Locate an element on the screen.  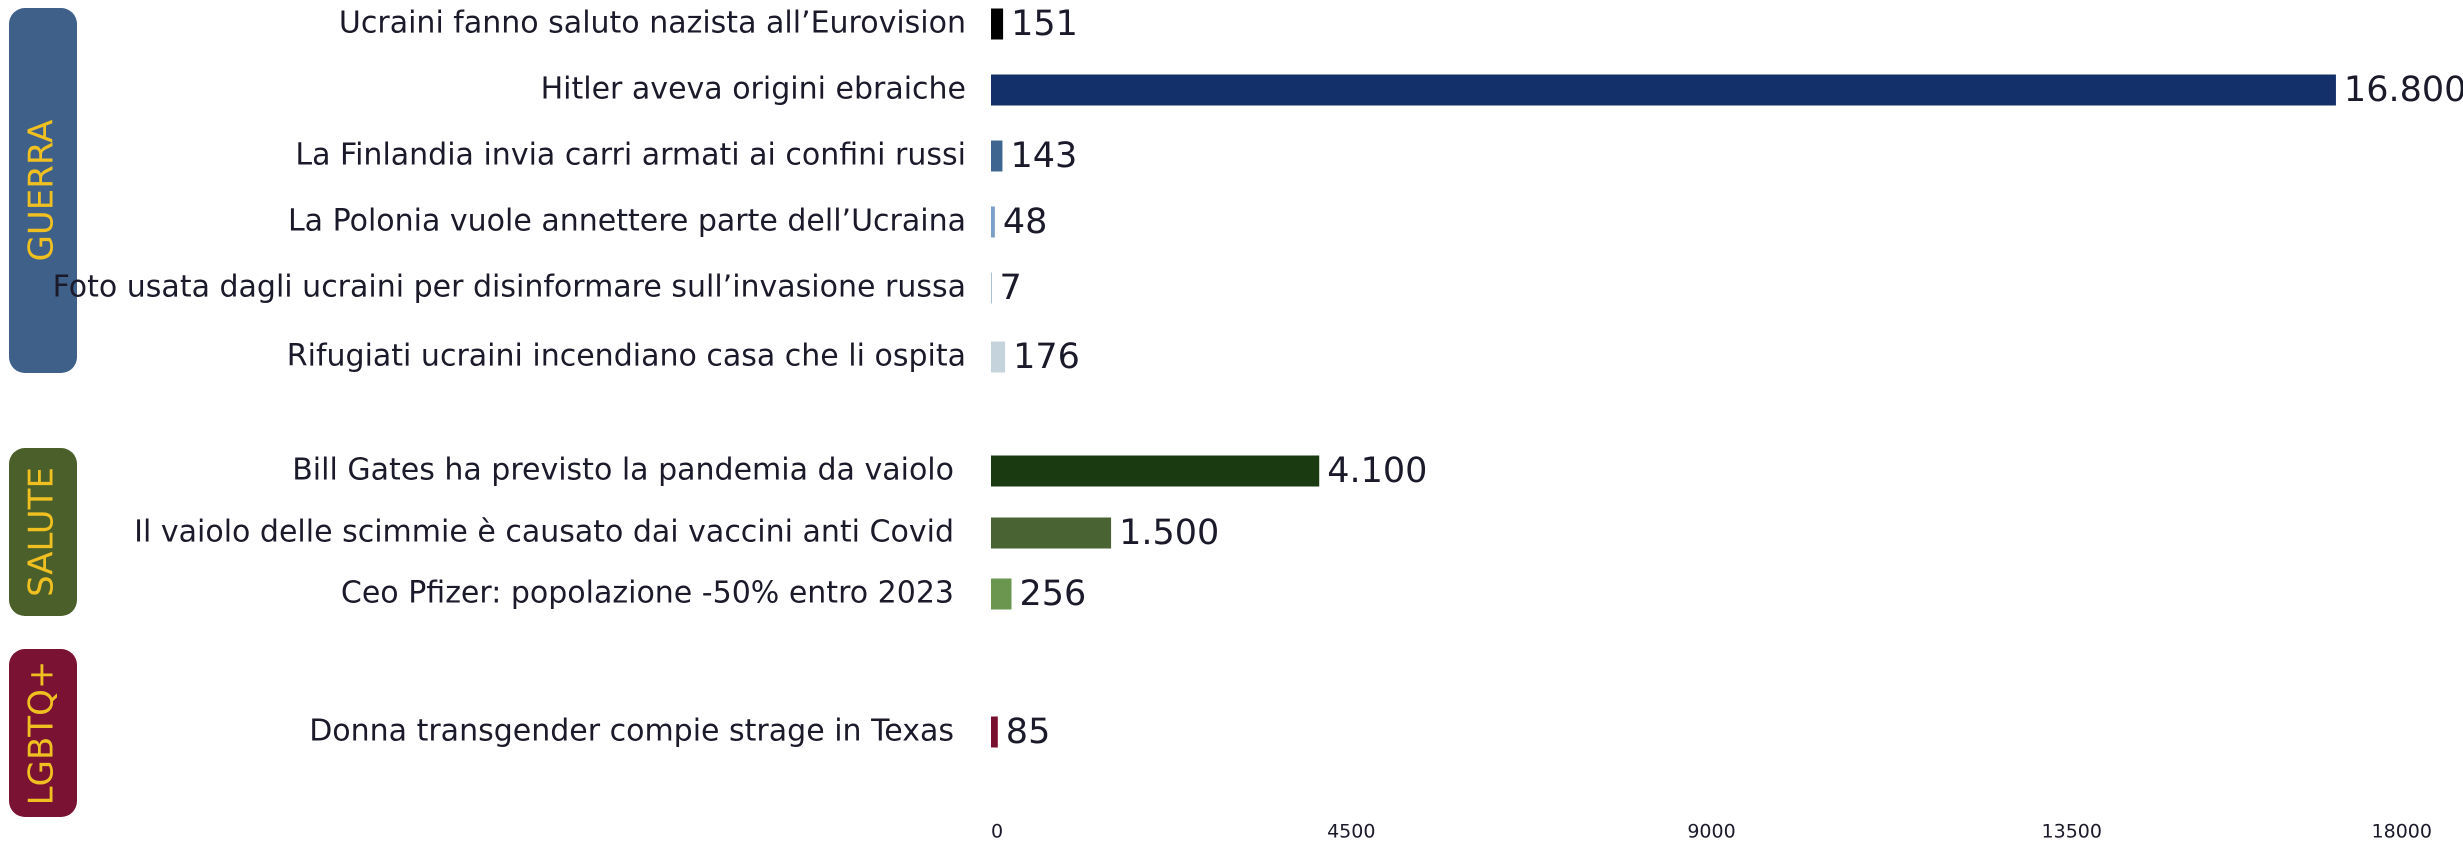
value-label: 16.800 is located at coordinates (2403, 90).